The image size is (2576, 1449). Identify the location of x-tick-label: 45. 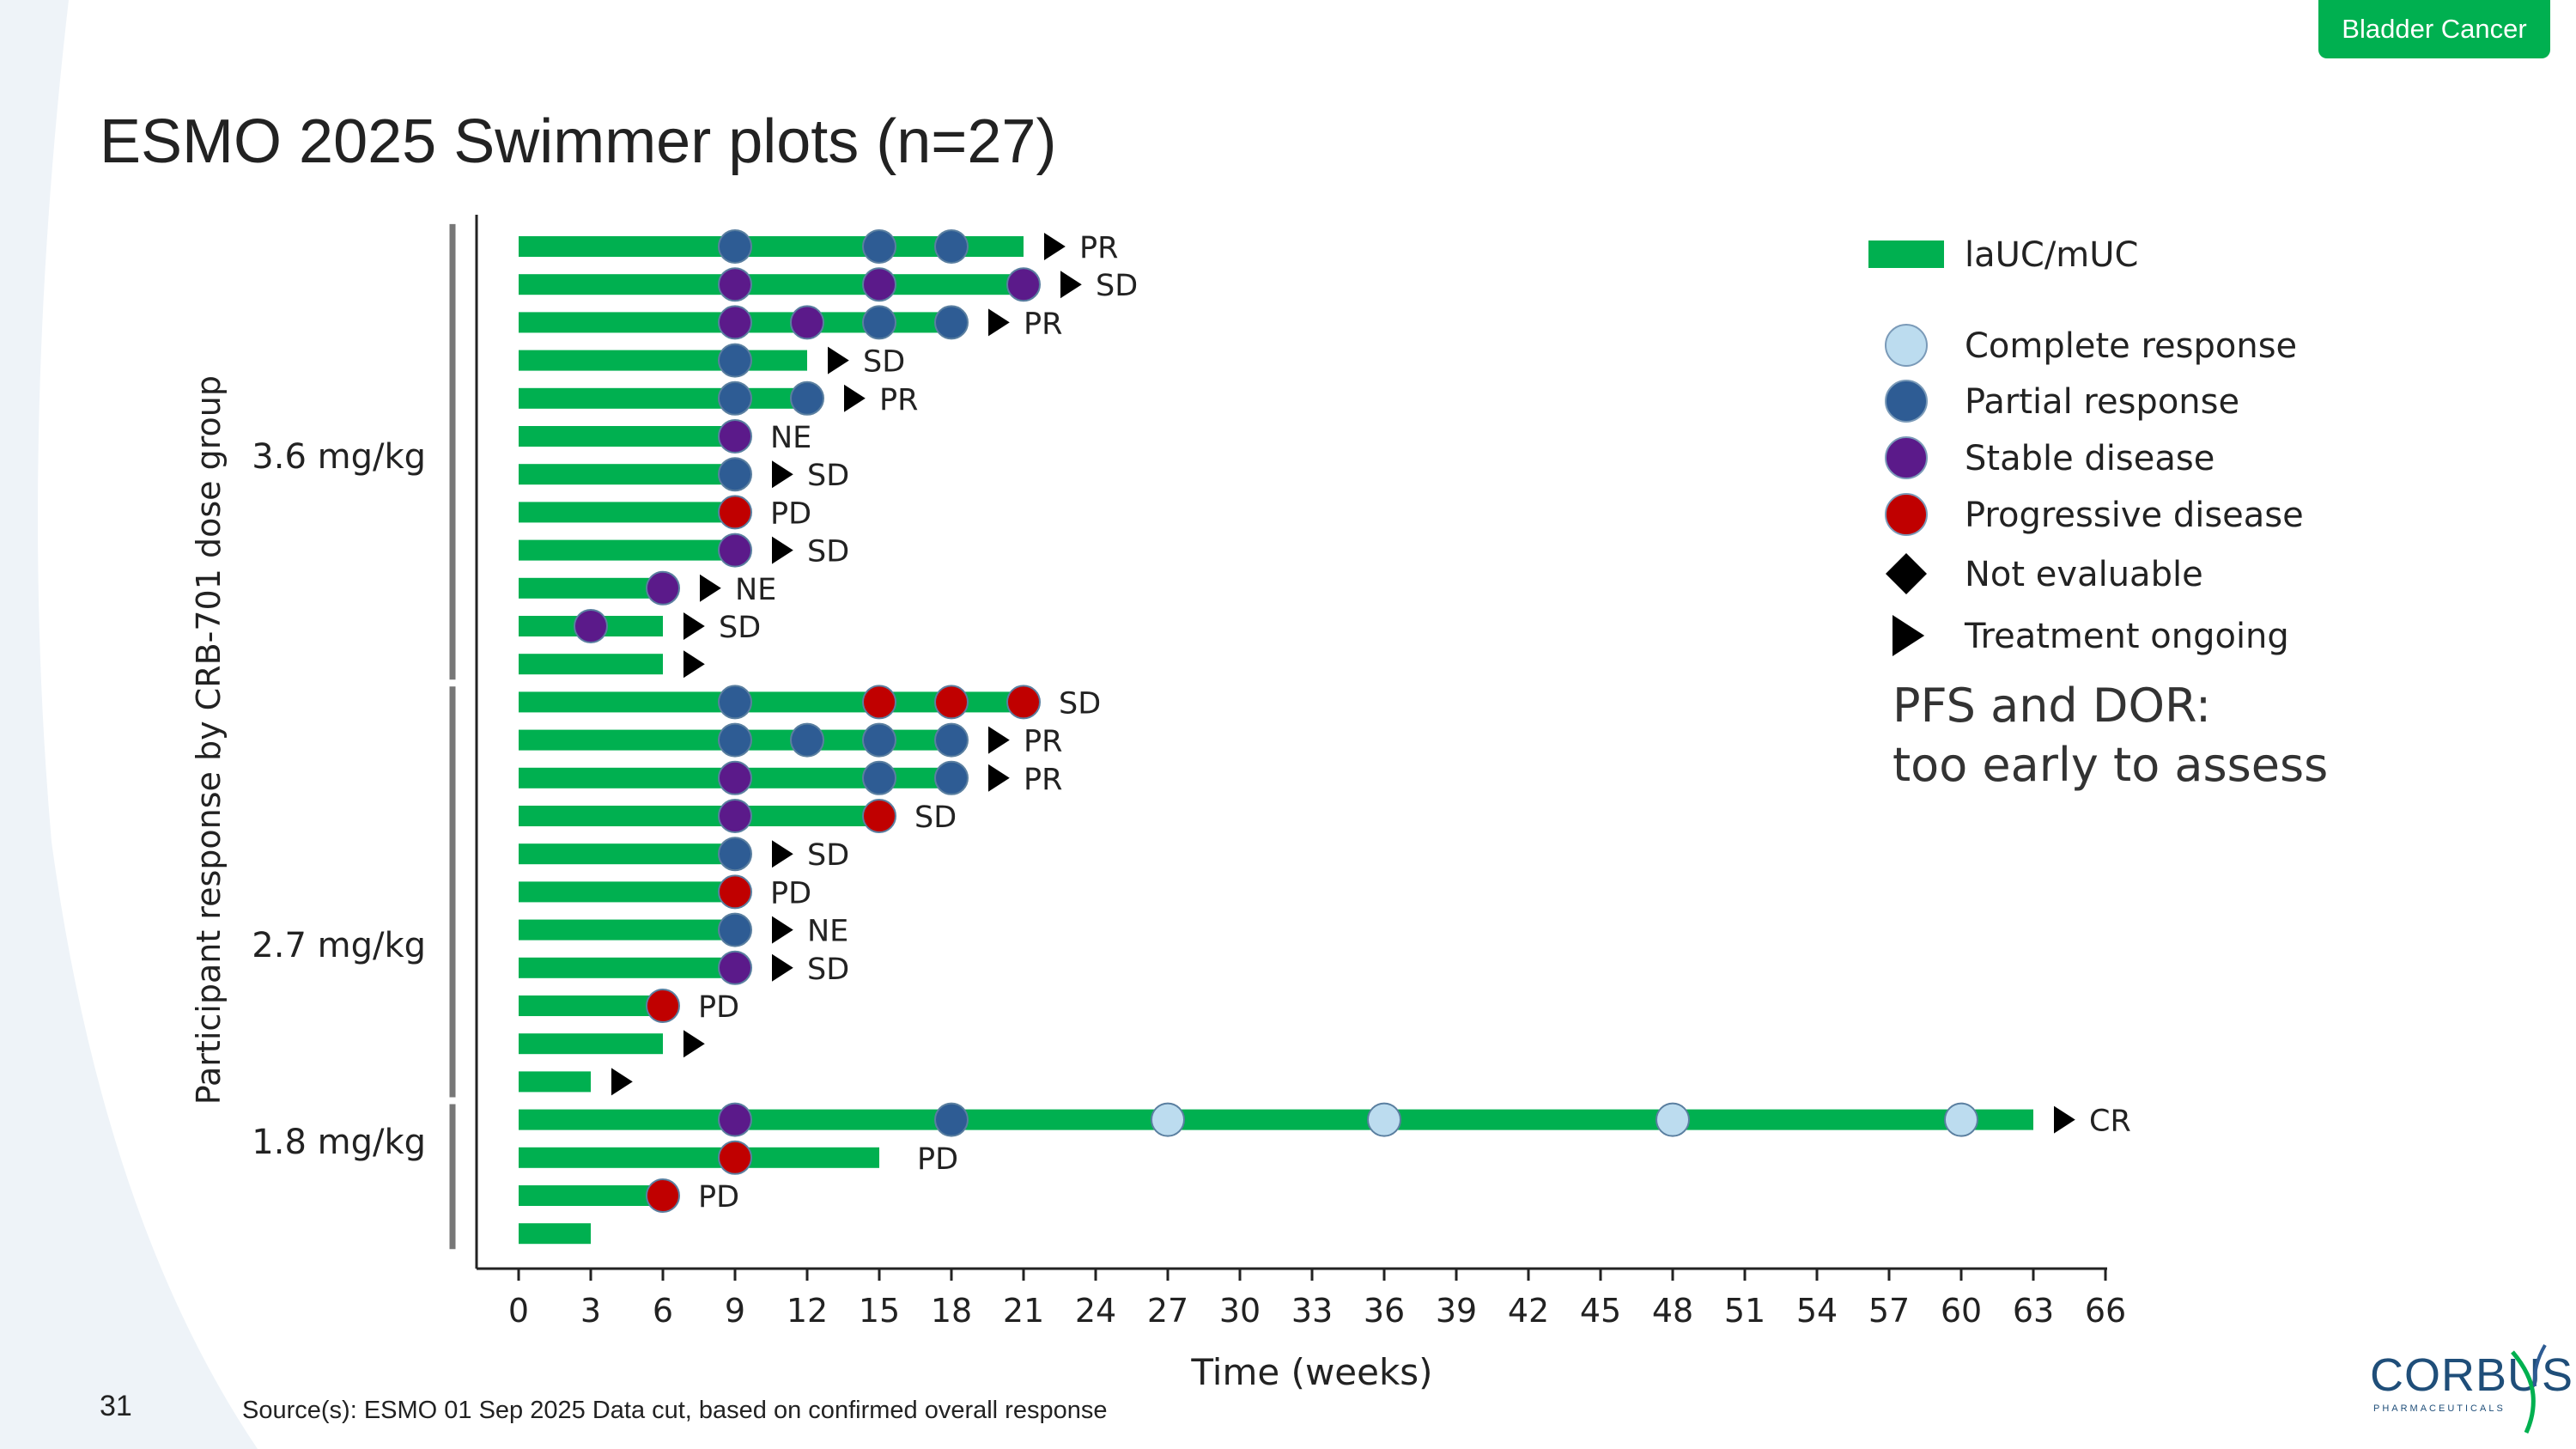
(1601, 1311).